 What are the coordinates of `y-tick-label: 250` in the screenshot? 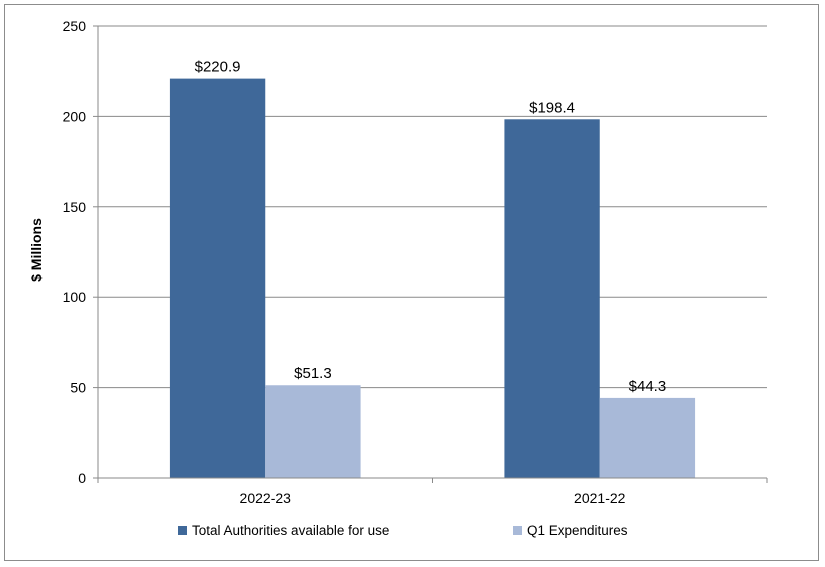 It's located at (75, 26).